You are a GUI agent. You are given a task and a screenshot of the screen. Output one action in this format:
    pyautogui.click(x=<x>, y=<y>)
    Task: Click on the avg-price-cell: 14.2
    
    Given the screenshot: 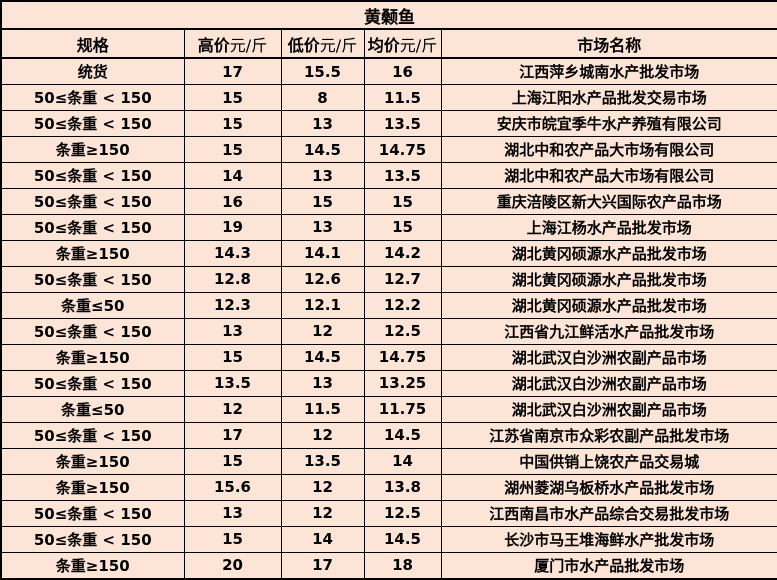 What is the action you would take?
    pyautogui.click(x=402, y=253)
    